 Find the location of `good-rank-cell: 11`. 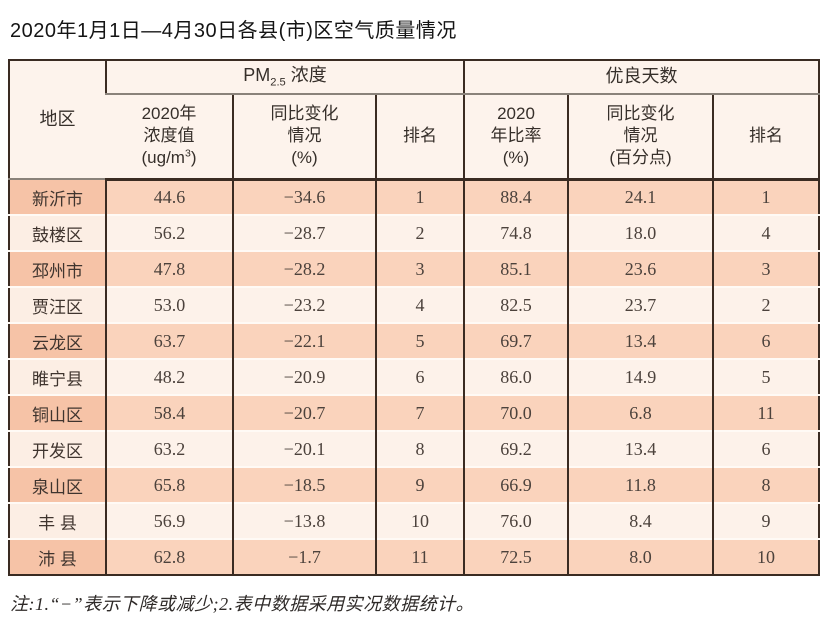

good-rank-cell: 11 is located at coordinates (765, 412).